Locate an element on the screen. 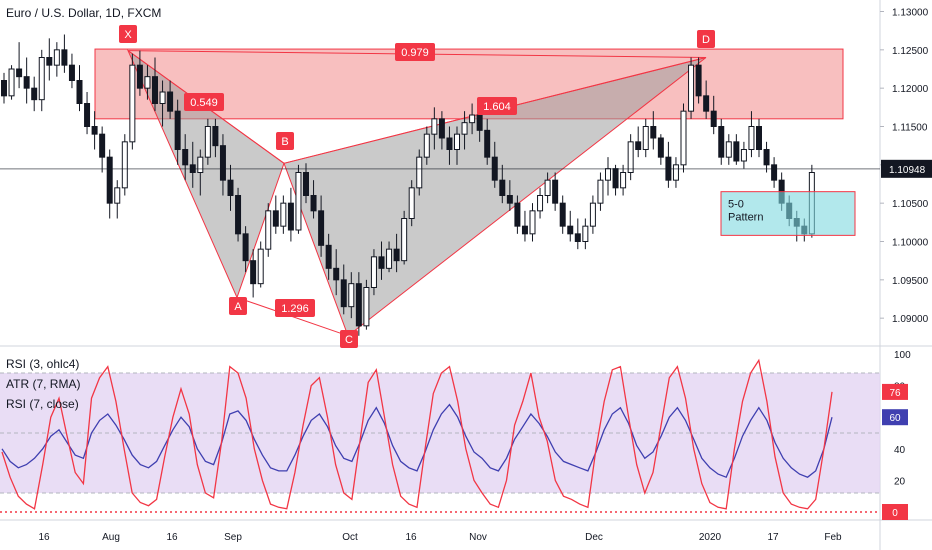  ratio-label-bg-xb is located at coordinates (204, 102).